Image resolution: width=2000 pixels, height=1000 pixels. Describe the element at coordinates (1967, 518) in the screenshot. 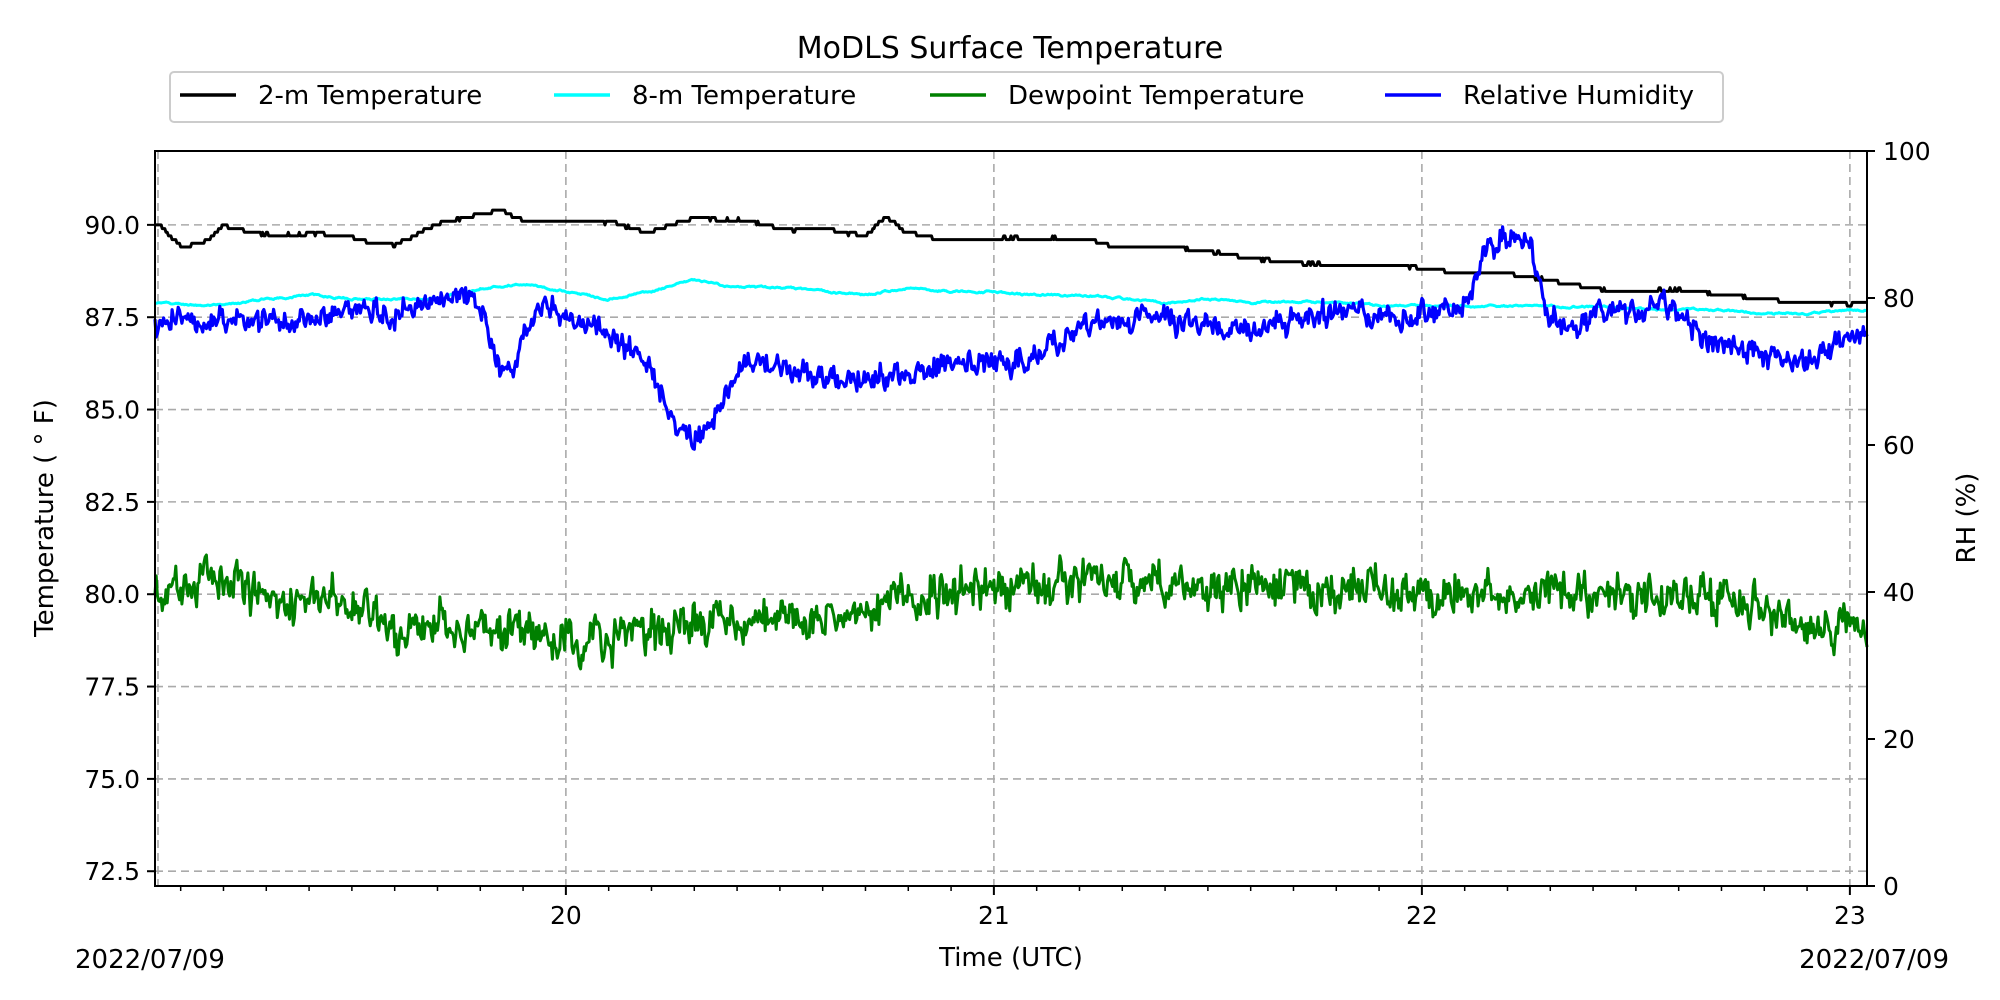

I see `y2-axis-label: RH (%)` at that location.